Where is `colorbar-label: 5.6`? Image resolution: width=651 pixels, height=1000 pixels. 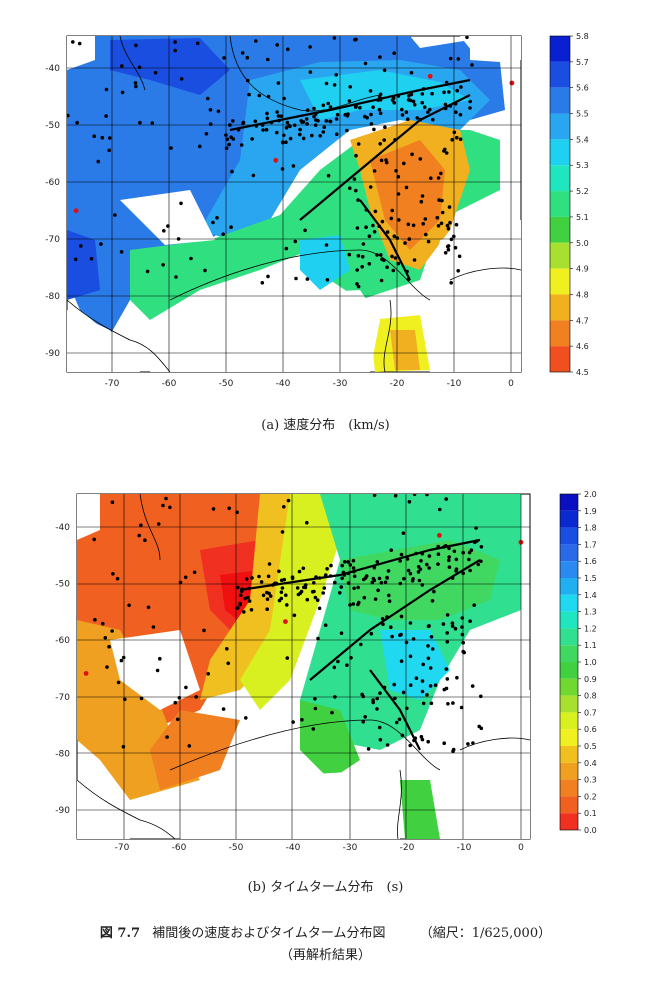
colorbar-label: 5.6 is located at coordinates (582, 88).